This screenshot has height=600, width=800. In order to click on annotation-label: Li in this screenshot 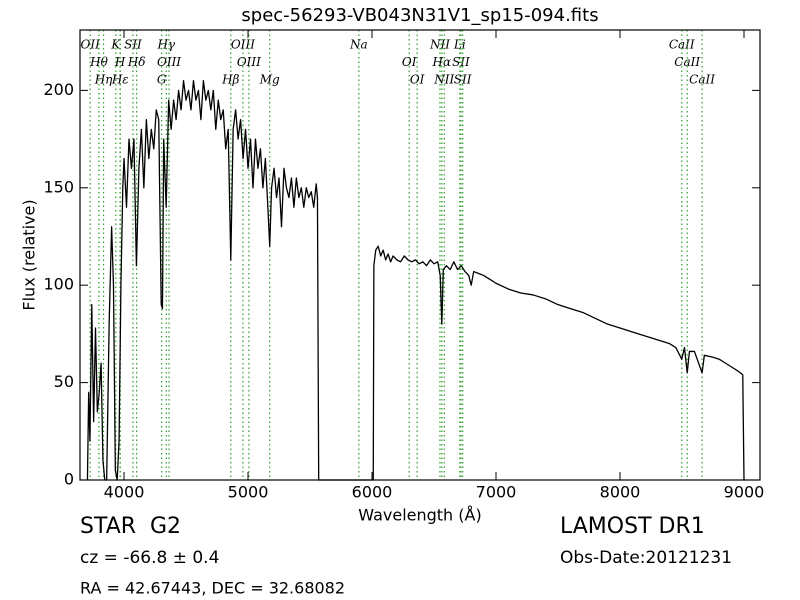, I will do `click(459, 45)`.